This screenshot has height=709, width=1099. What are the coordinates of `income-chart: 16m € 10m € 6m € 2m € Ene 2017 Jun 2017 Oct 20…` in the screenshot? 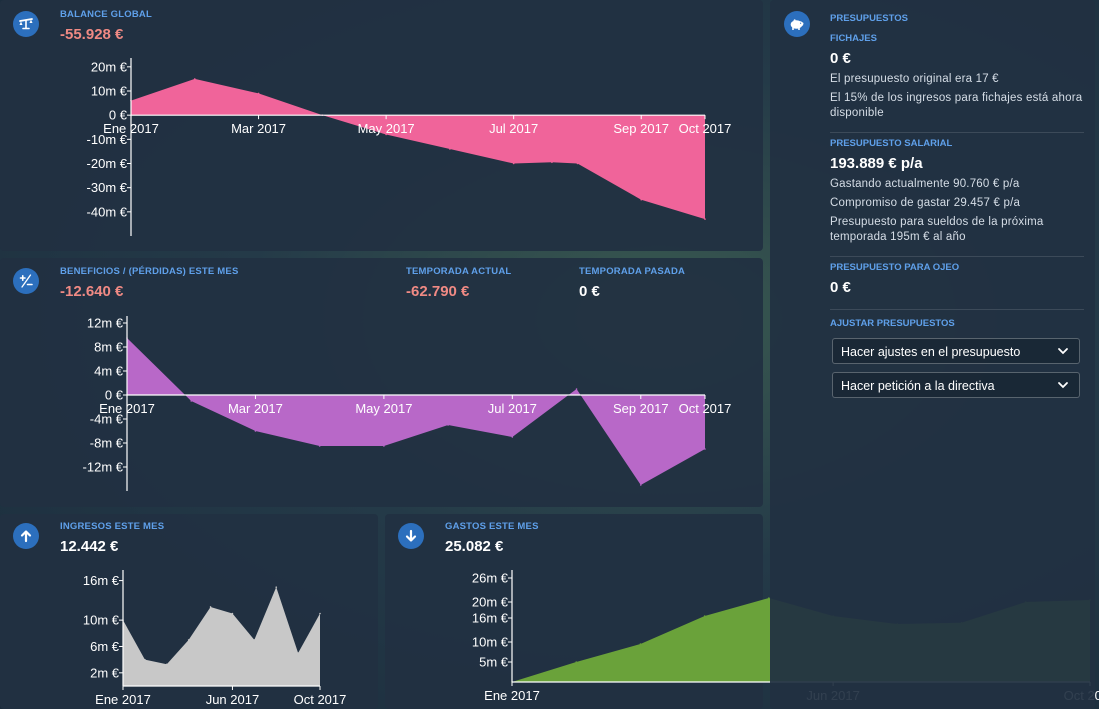 It's located at (214, 638).